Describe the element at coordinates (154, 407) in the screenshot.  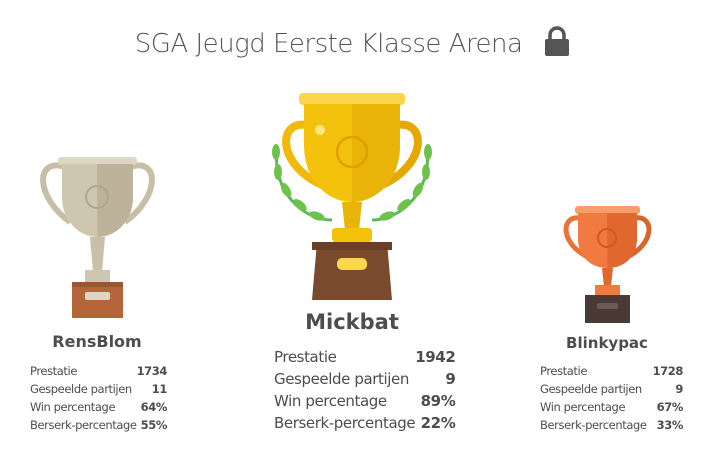
I see `stat-value: 64%` at that location.